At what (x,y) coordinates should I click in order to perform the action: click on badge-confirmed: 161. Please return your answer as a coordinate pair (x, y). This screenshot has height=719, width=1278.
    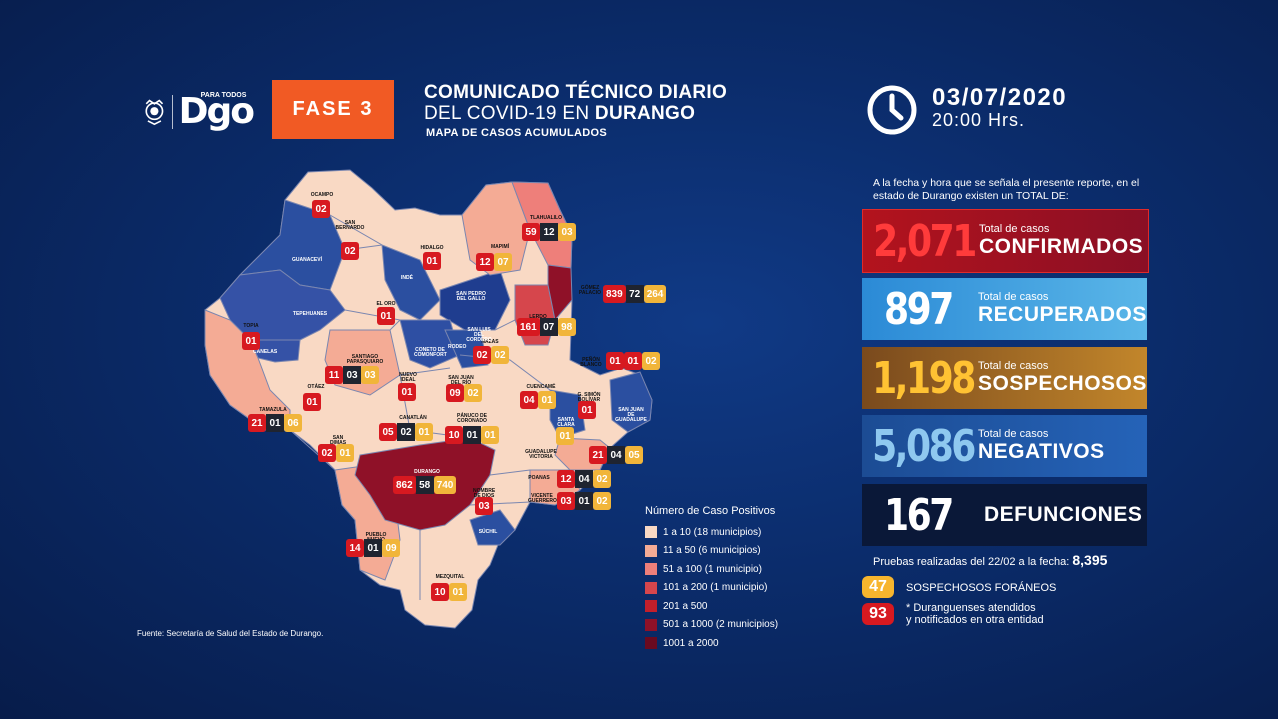
    Looking at the image, I should click on (528, 327).